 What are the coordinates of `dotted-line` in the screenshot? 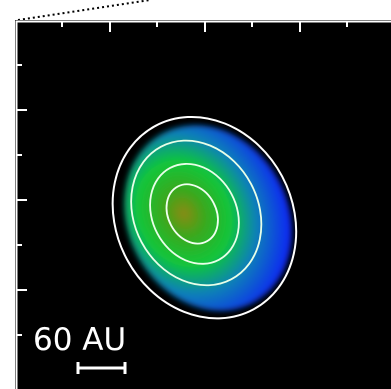 It's located at (84, 10).